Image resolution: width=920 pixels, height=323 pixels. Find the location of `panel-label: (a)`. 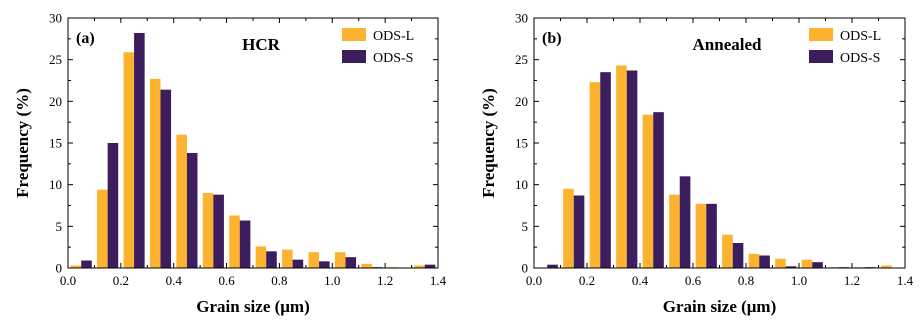

panel-label: (a) is located at coordinates (85, 38).